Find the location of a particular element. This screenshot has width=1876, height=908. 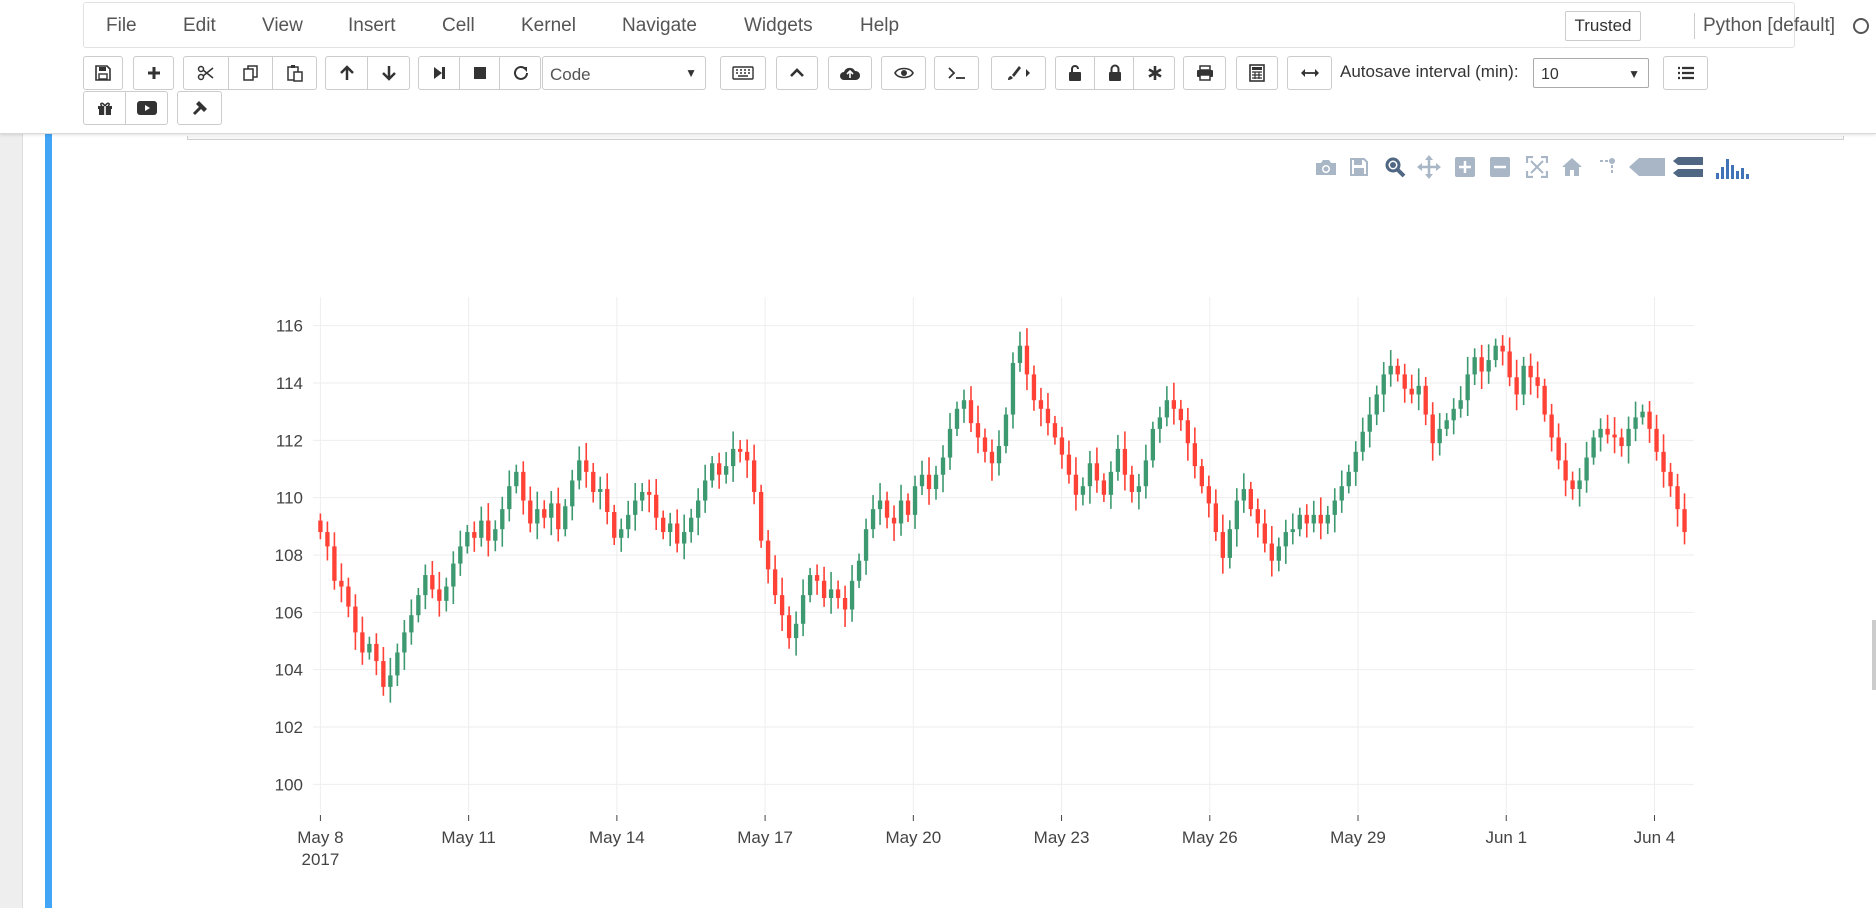

calculator-button is located at coordinates (1257, 73).